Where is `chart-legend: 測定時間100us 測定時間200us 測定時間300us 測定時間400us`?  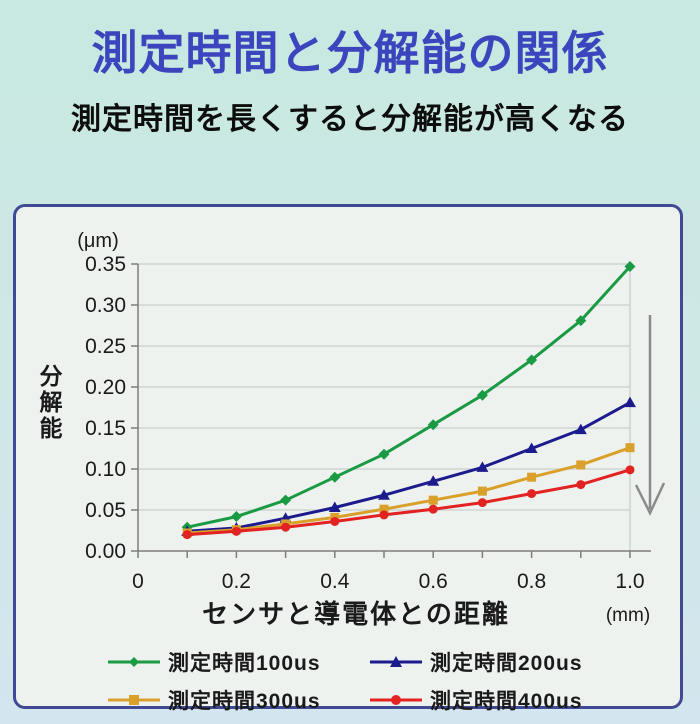
chart-legend: 測定時間100us 測定時間200us 測定時間300us 測定時間400us is located at coordinates (368, 681).